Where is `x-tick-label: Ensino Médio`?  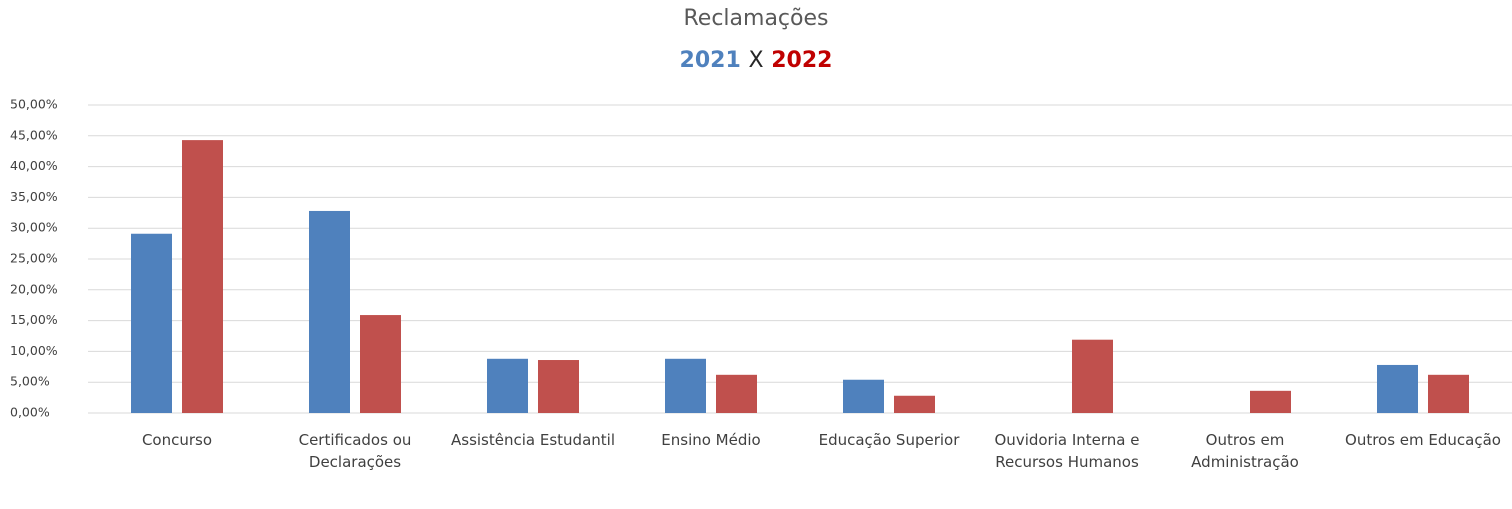 x-tick-label: Ensino Médio is located at coordinates (711, 440).